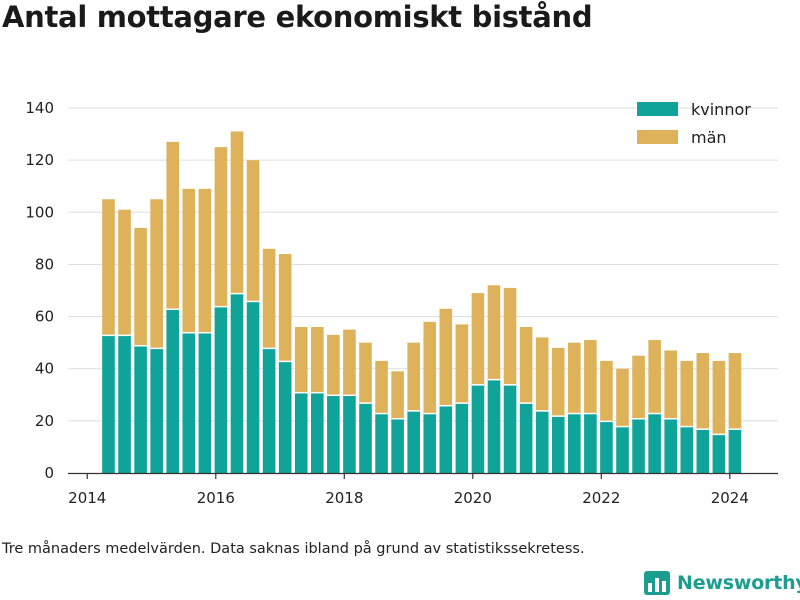 The image size is (800, 600). What do you see at coordinates (44, 264) in the screenshot?
I see `y-tick-label: 80` at bounding box center [44, 264].